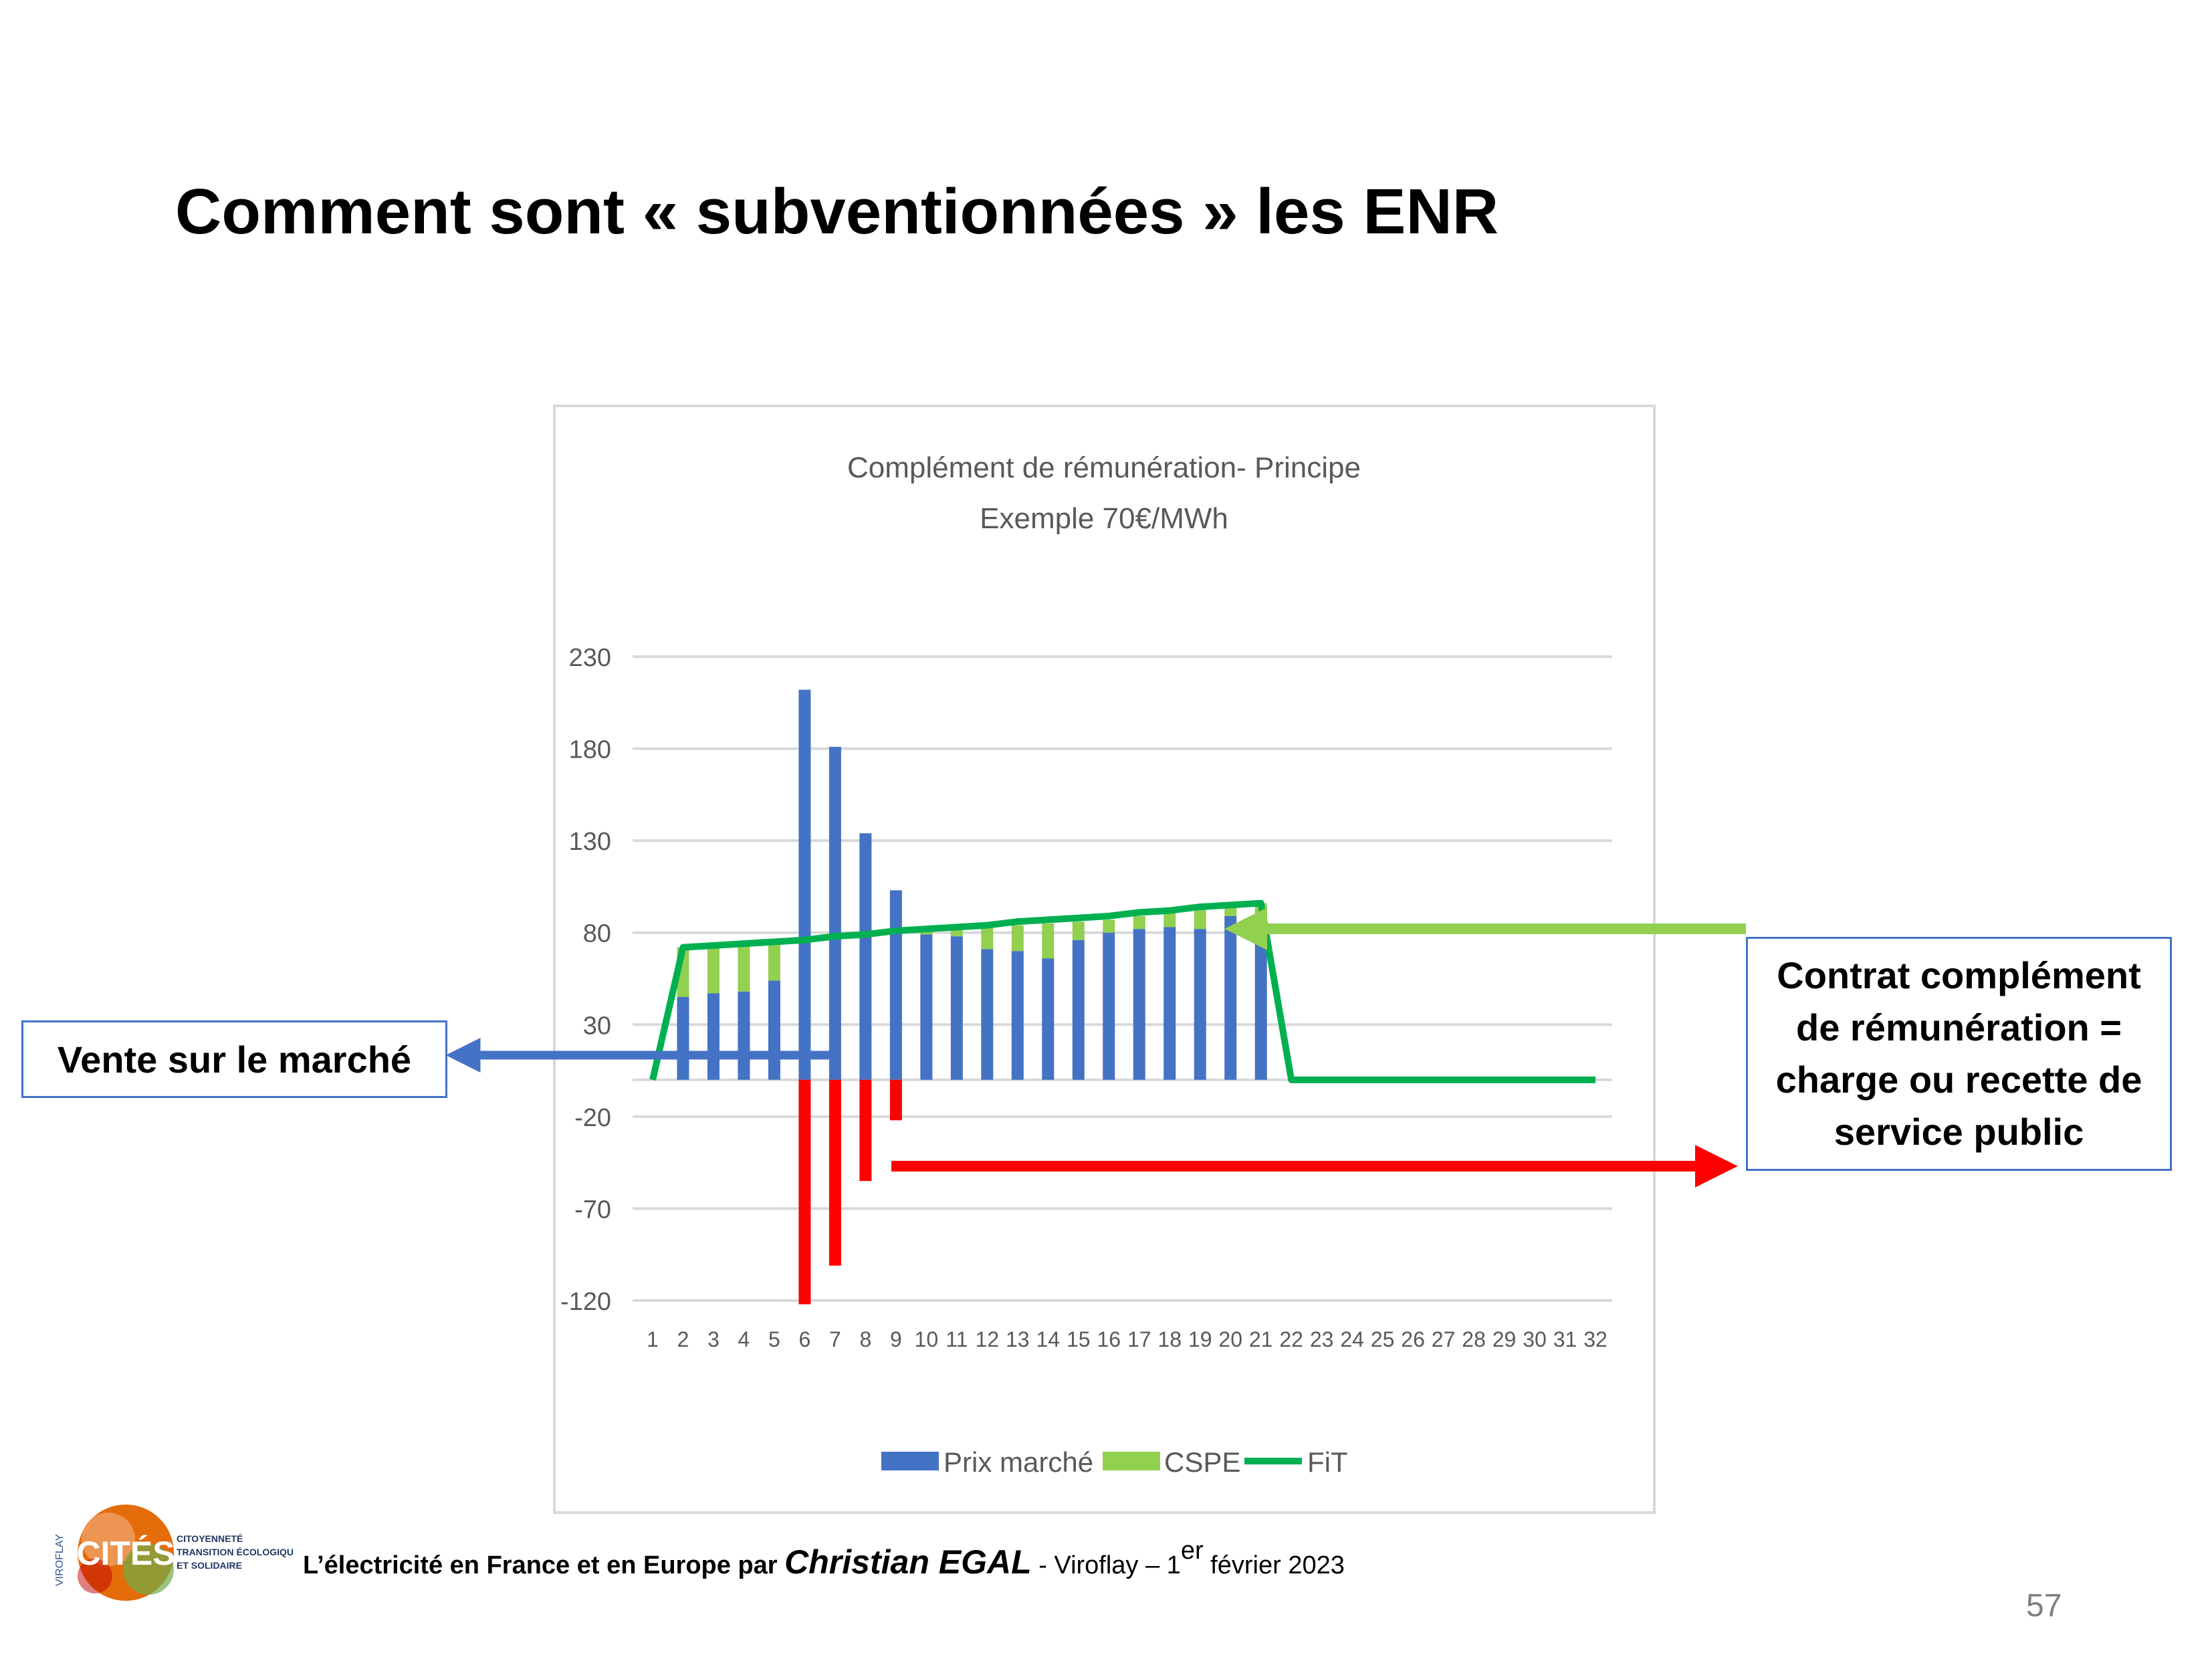 The height and width of the screenshot is (1659, 2212). What do you see at coordinates (125, 1553) in the screenshot?
I see `svg-text: CITÉS` at bounding box center [125, 1553].